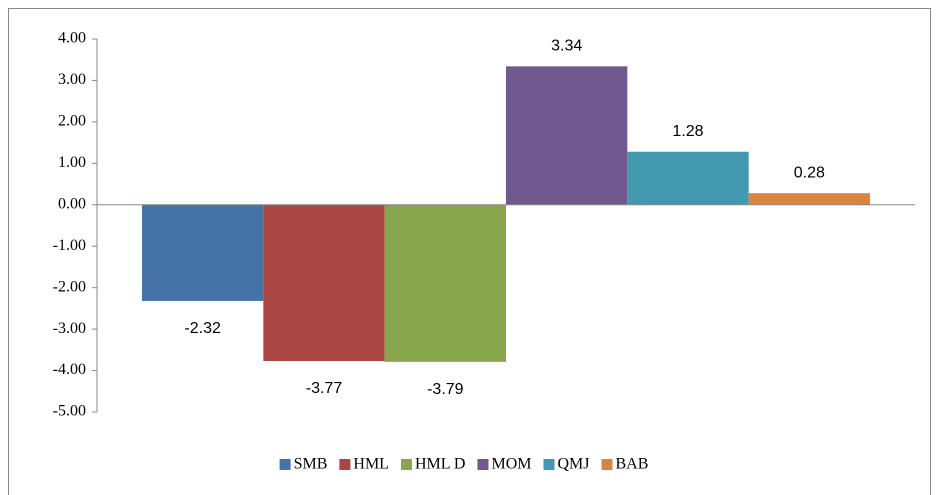  Describe the element at coordinates (440, 464) in the screenshot. I see `legend-label: HML D` at that location.